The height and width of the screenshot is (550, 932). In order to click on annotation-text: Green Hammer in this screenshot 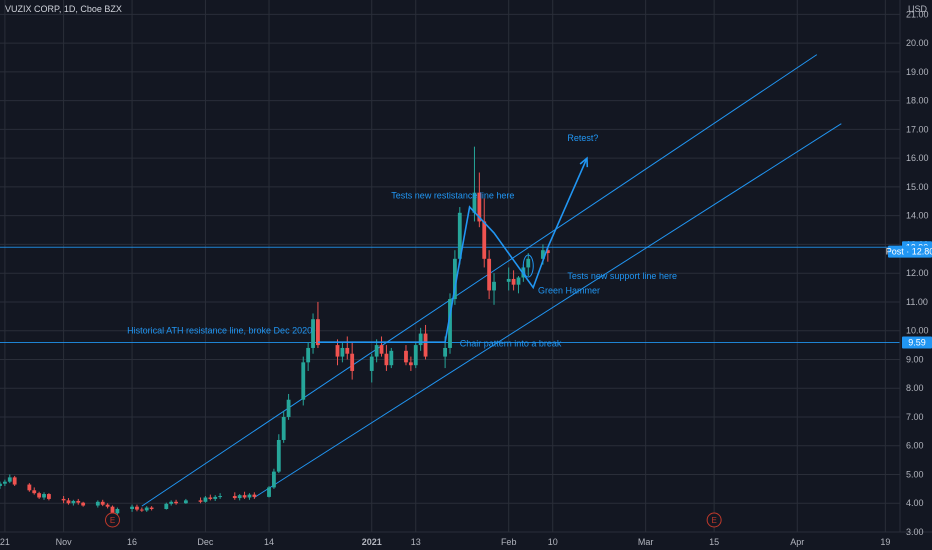, I will do `click(569, 290)`.